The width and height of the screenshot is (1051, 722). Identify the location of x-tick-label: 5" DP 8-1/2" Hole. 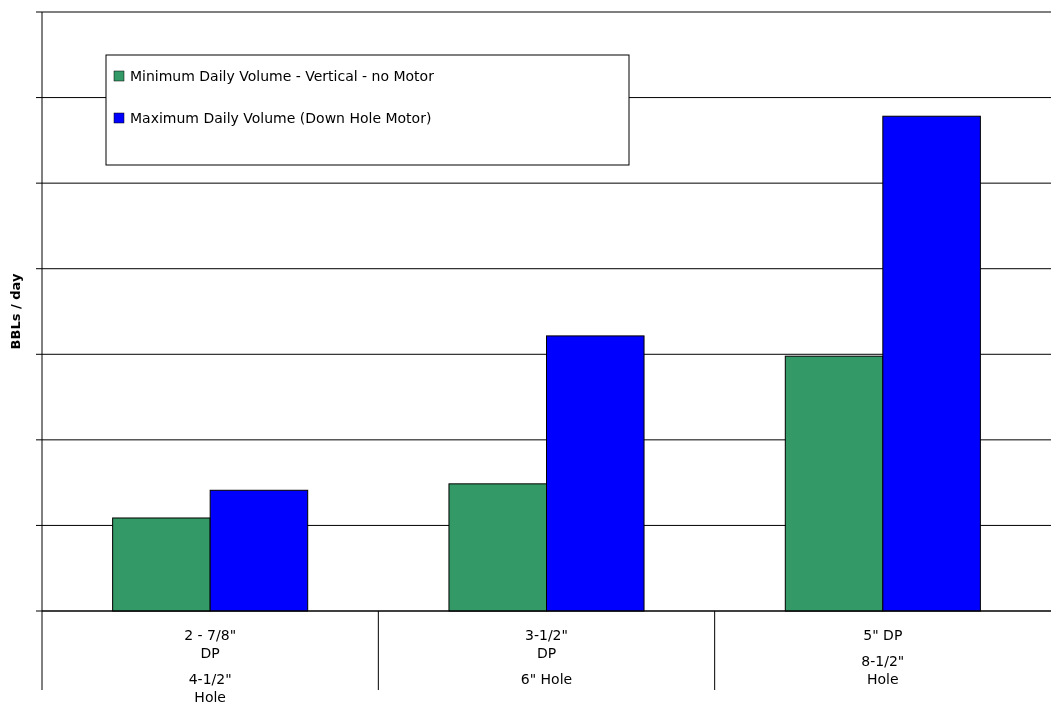
(883, 657).